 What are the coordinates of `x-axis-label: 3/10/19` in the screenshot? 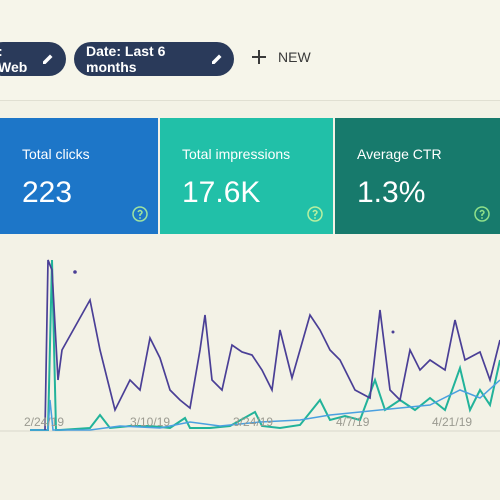 It's located at (150, 422).